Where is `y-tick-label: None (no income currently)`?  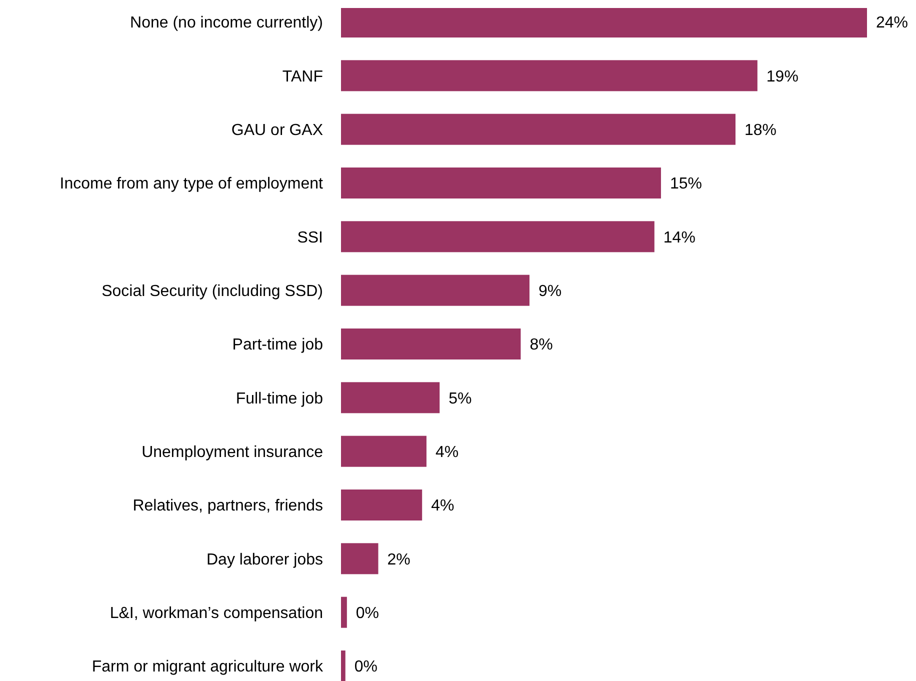 y-tick-label: None (no income currently) is located at coordinates (226, 23).